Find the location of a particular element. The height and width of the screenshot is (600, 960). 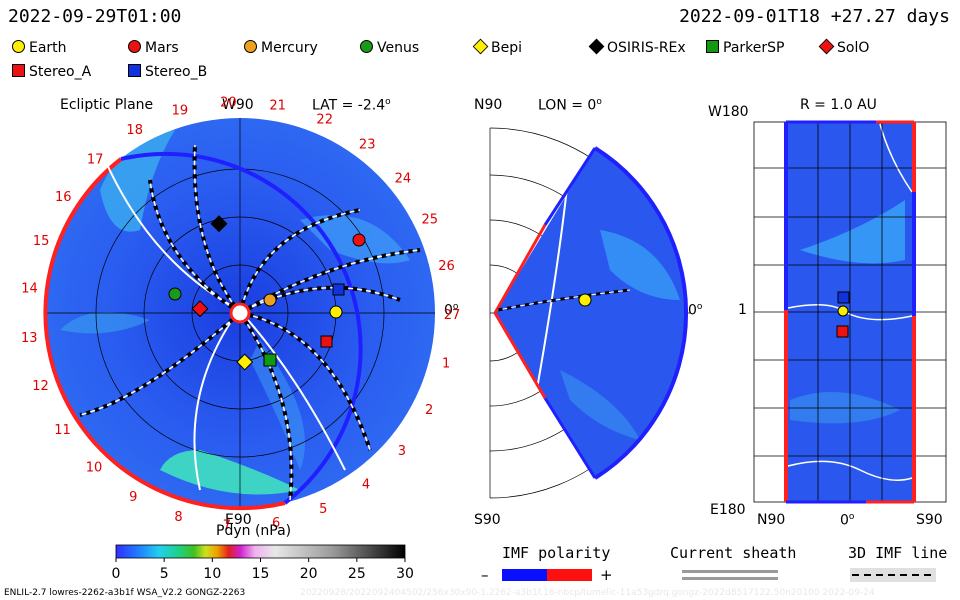

colorbar-tick-label: 10 is located at coordinates (212, 574).